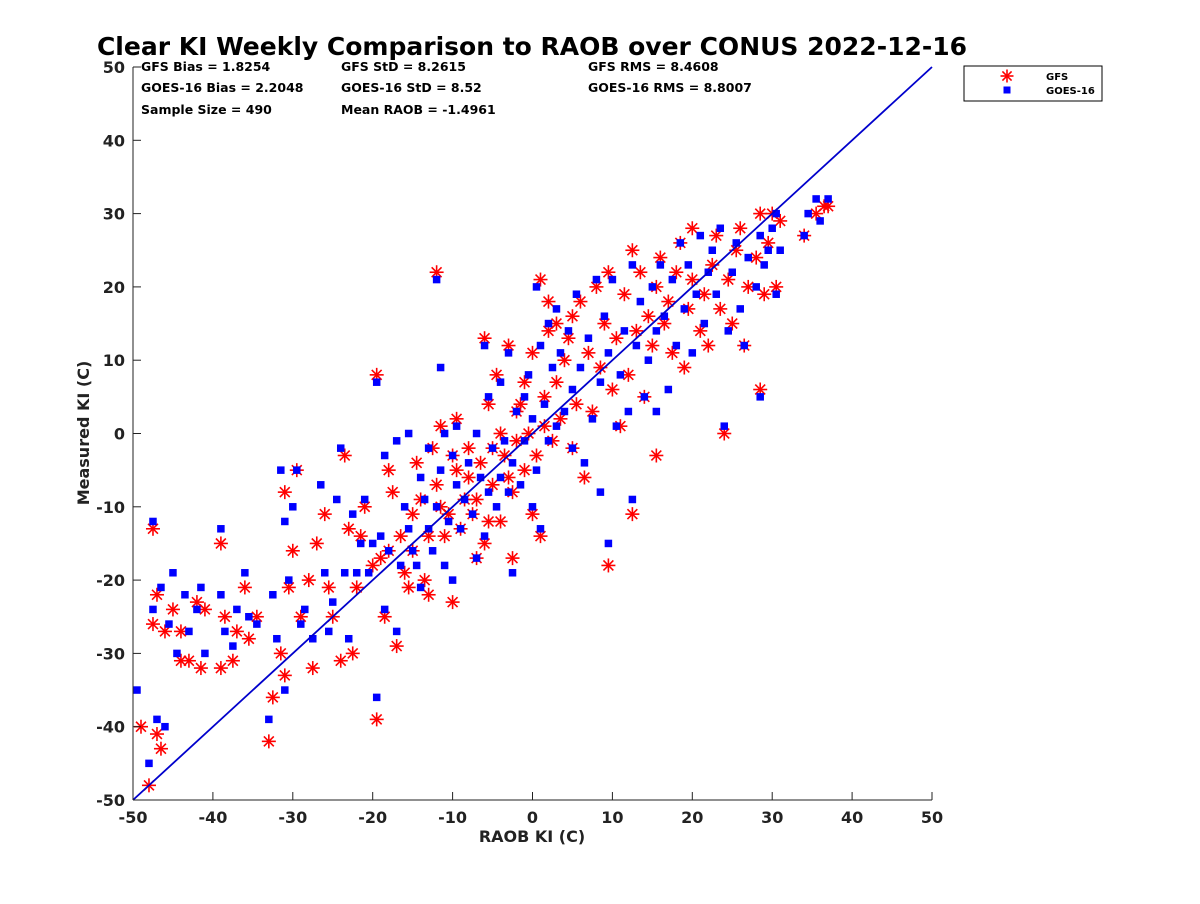 The width and height of the screenshot is (1200, 904). I want to click on y-tick-label: 50, so click(114, 67).